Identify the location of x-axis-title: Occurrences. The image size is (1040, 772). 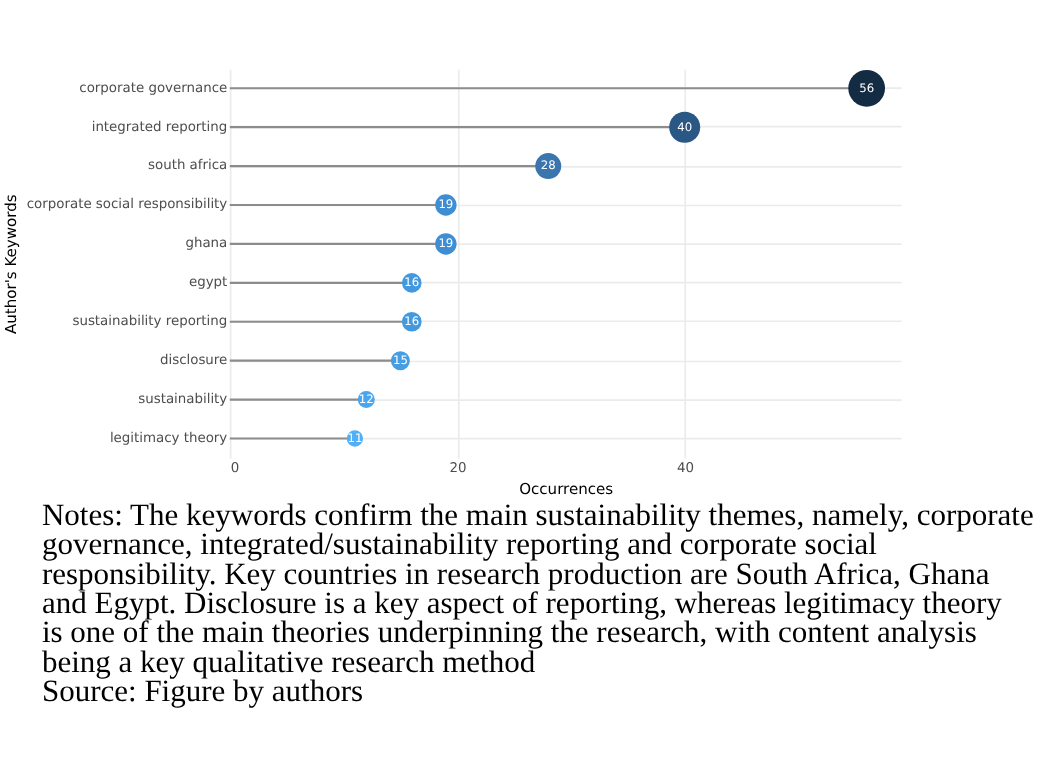
(566, 489).